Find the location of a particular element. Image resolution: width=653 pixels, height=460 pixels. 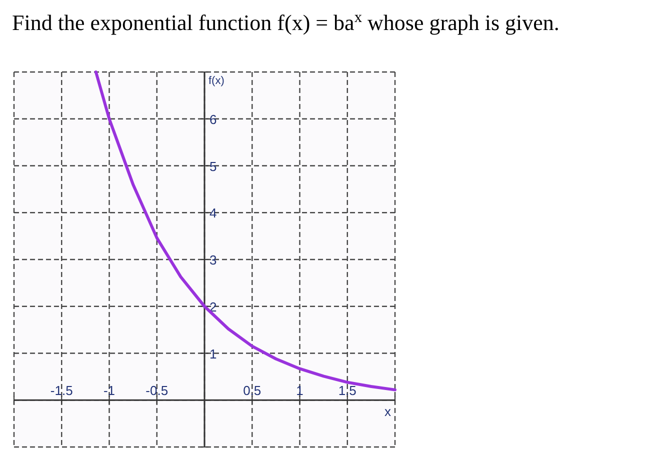

x-tick-label: 1 is located at coordinates (300, 390).